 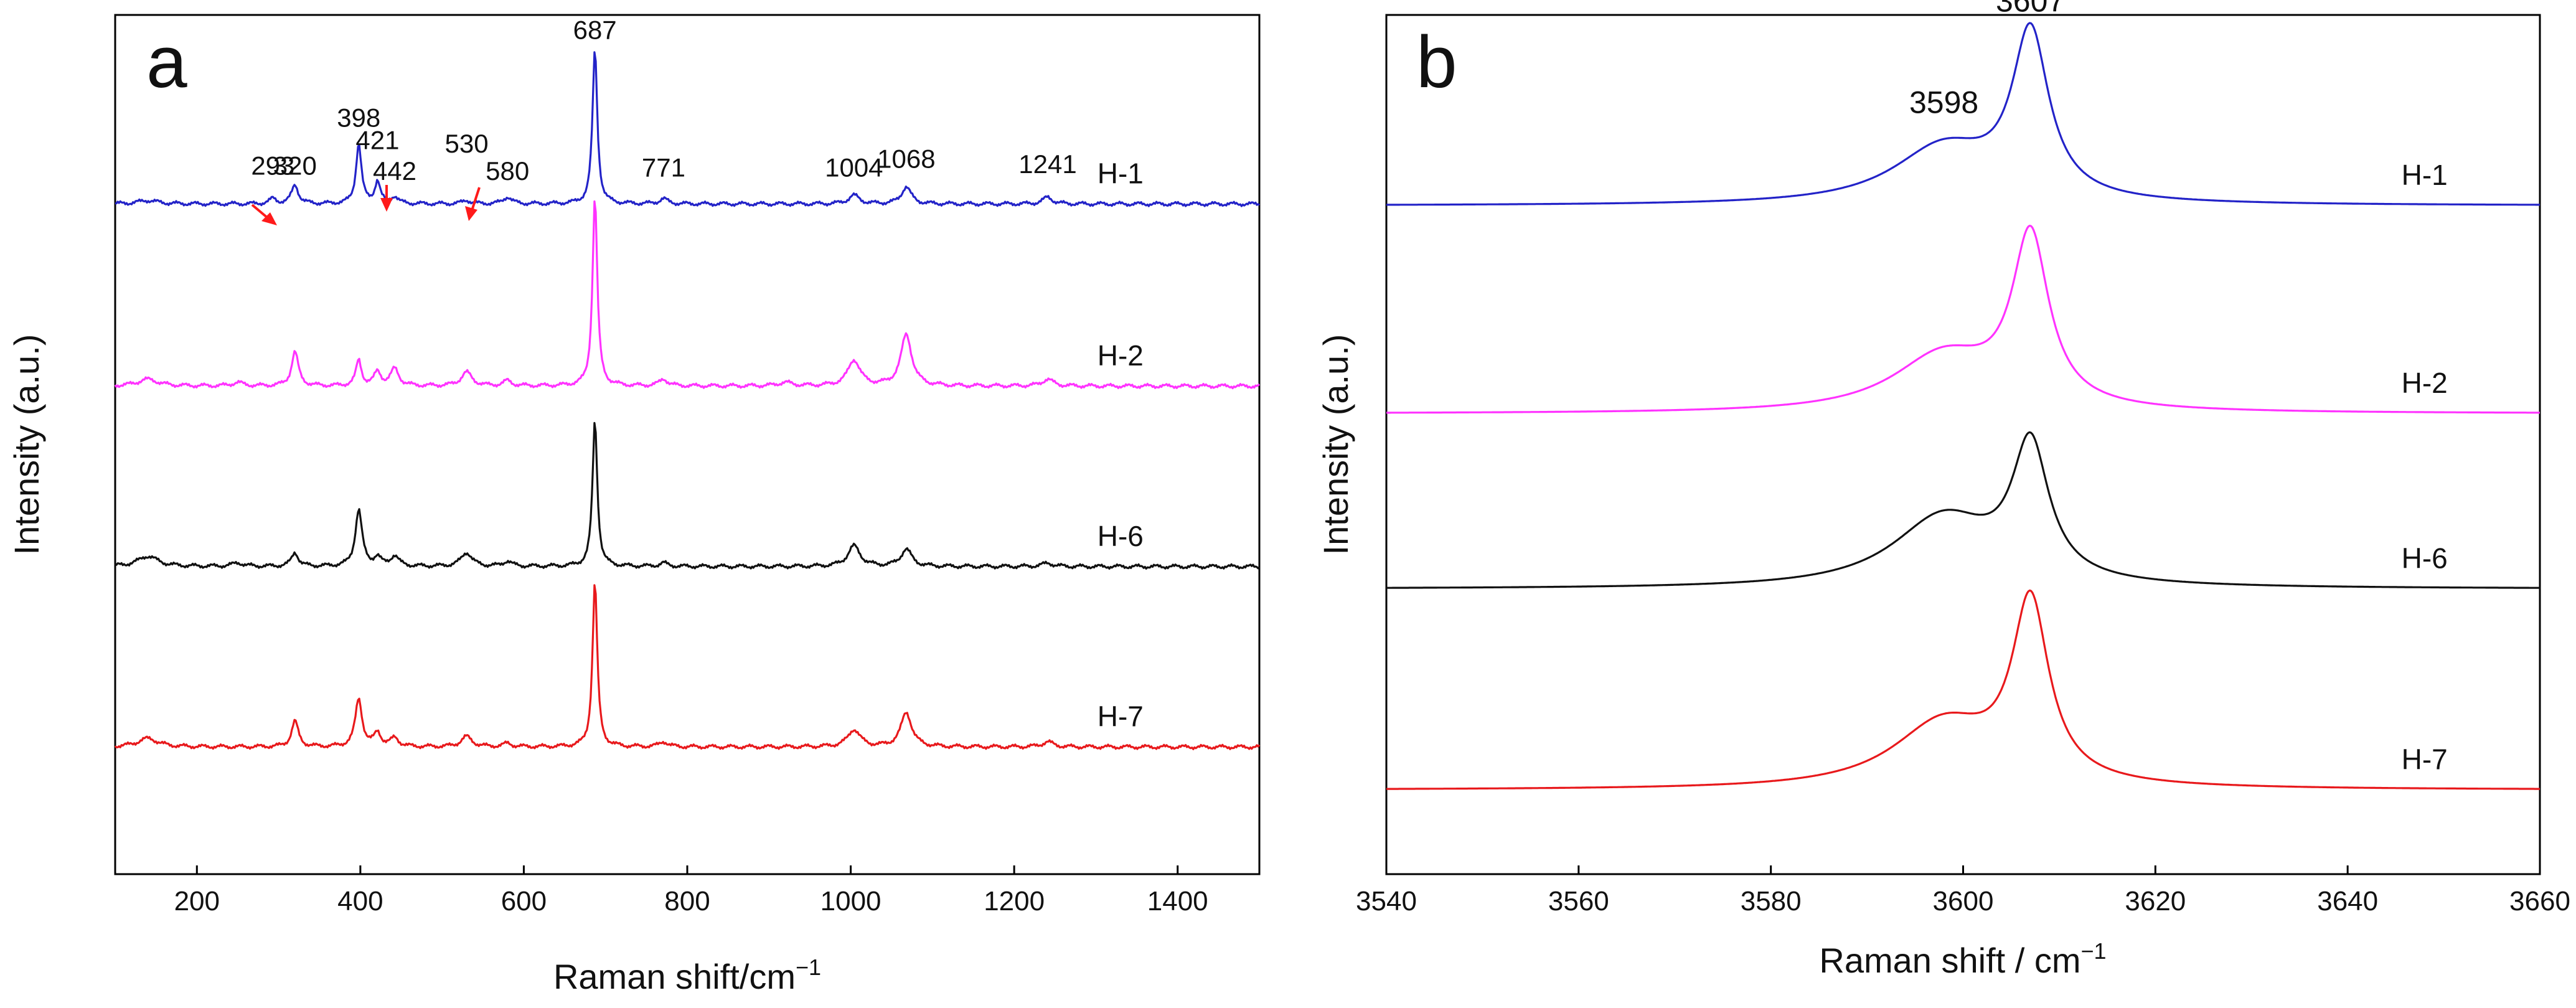 What do you see at coordinates (377, 139) in the screenshot?
I see `peak-label-421: 421` at bounding box center [377, 139].